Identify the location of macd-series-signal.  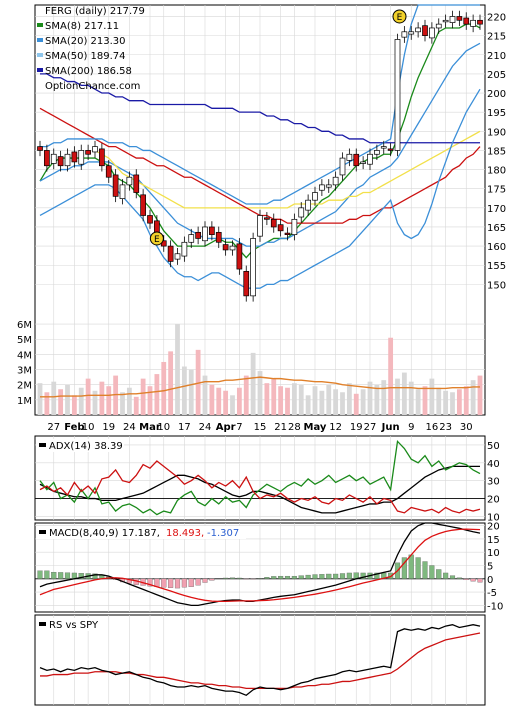
(260, 565).